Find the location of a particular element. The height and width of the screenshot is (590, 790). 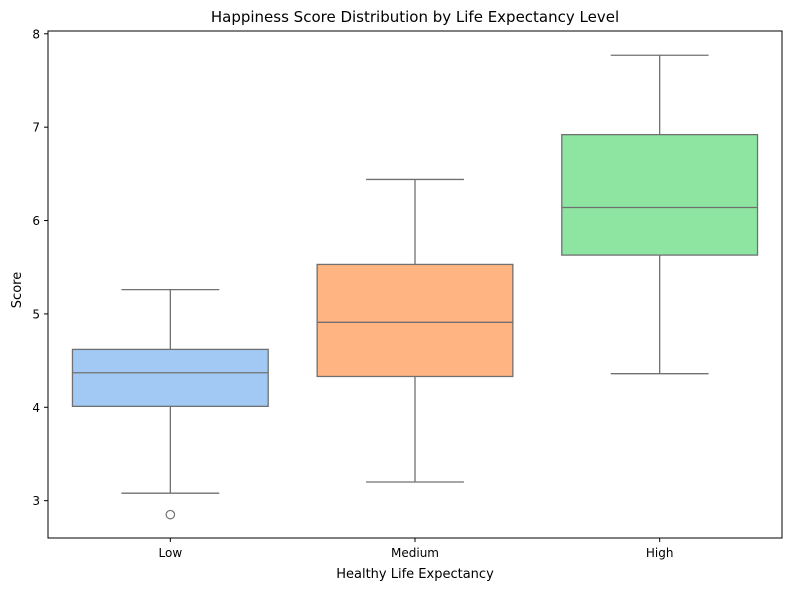

y-tick-label: 7 is located at coordinates (36, 128).